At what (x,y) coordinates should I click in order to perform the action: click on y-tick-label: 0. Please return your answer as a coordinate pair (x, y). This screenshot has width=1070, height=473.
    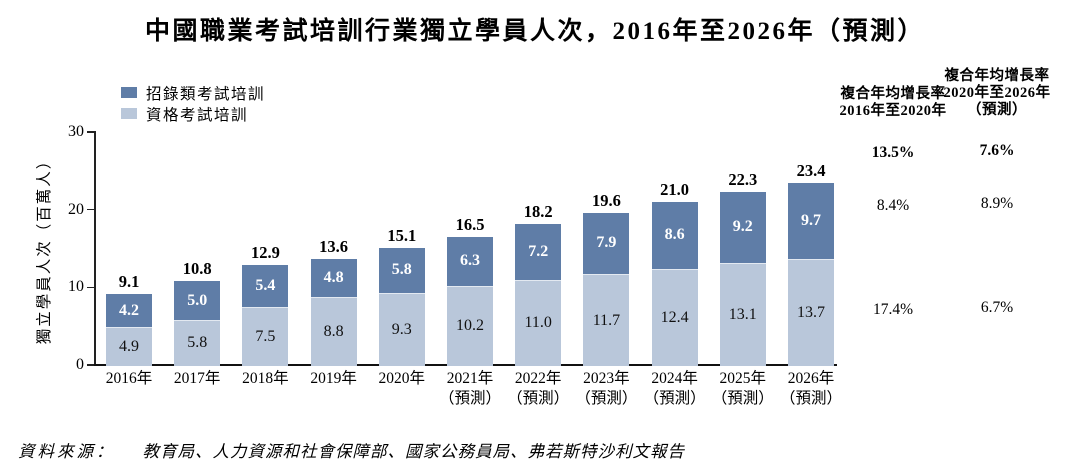
    Looking at the image, I should click on (80, 364).